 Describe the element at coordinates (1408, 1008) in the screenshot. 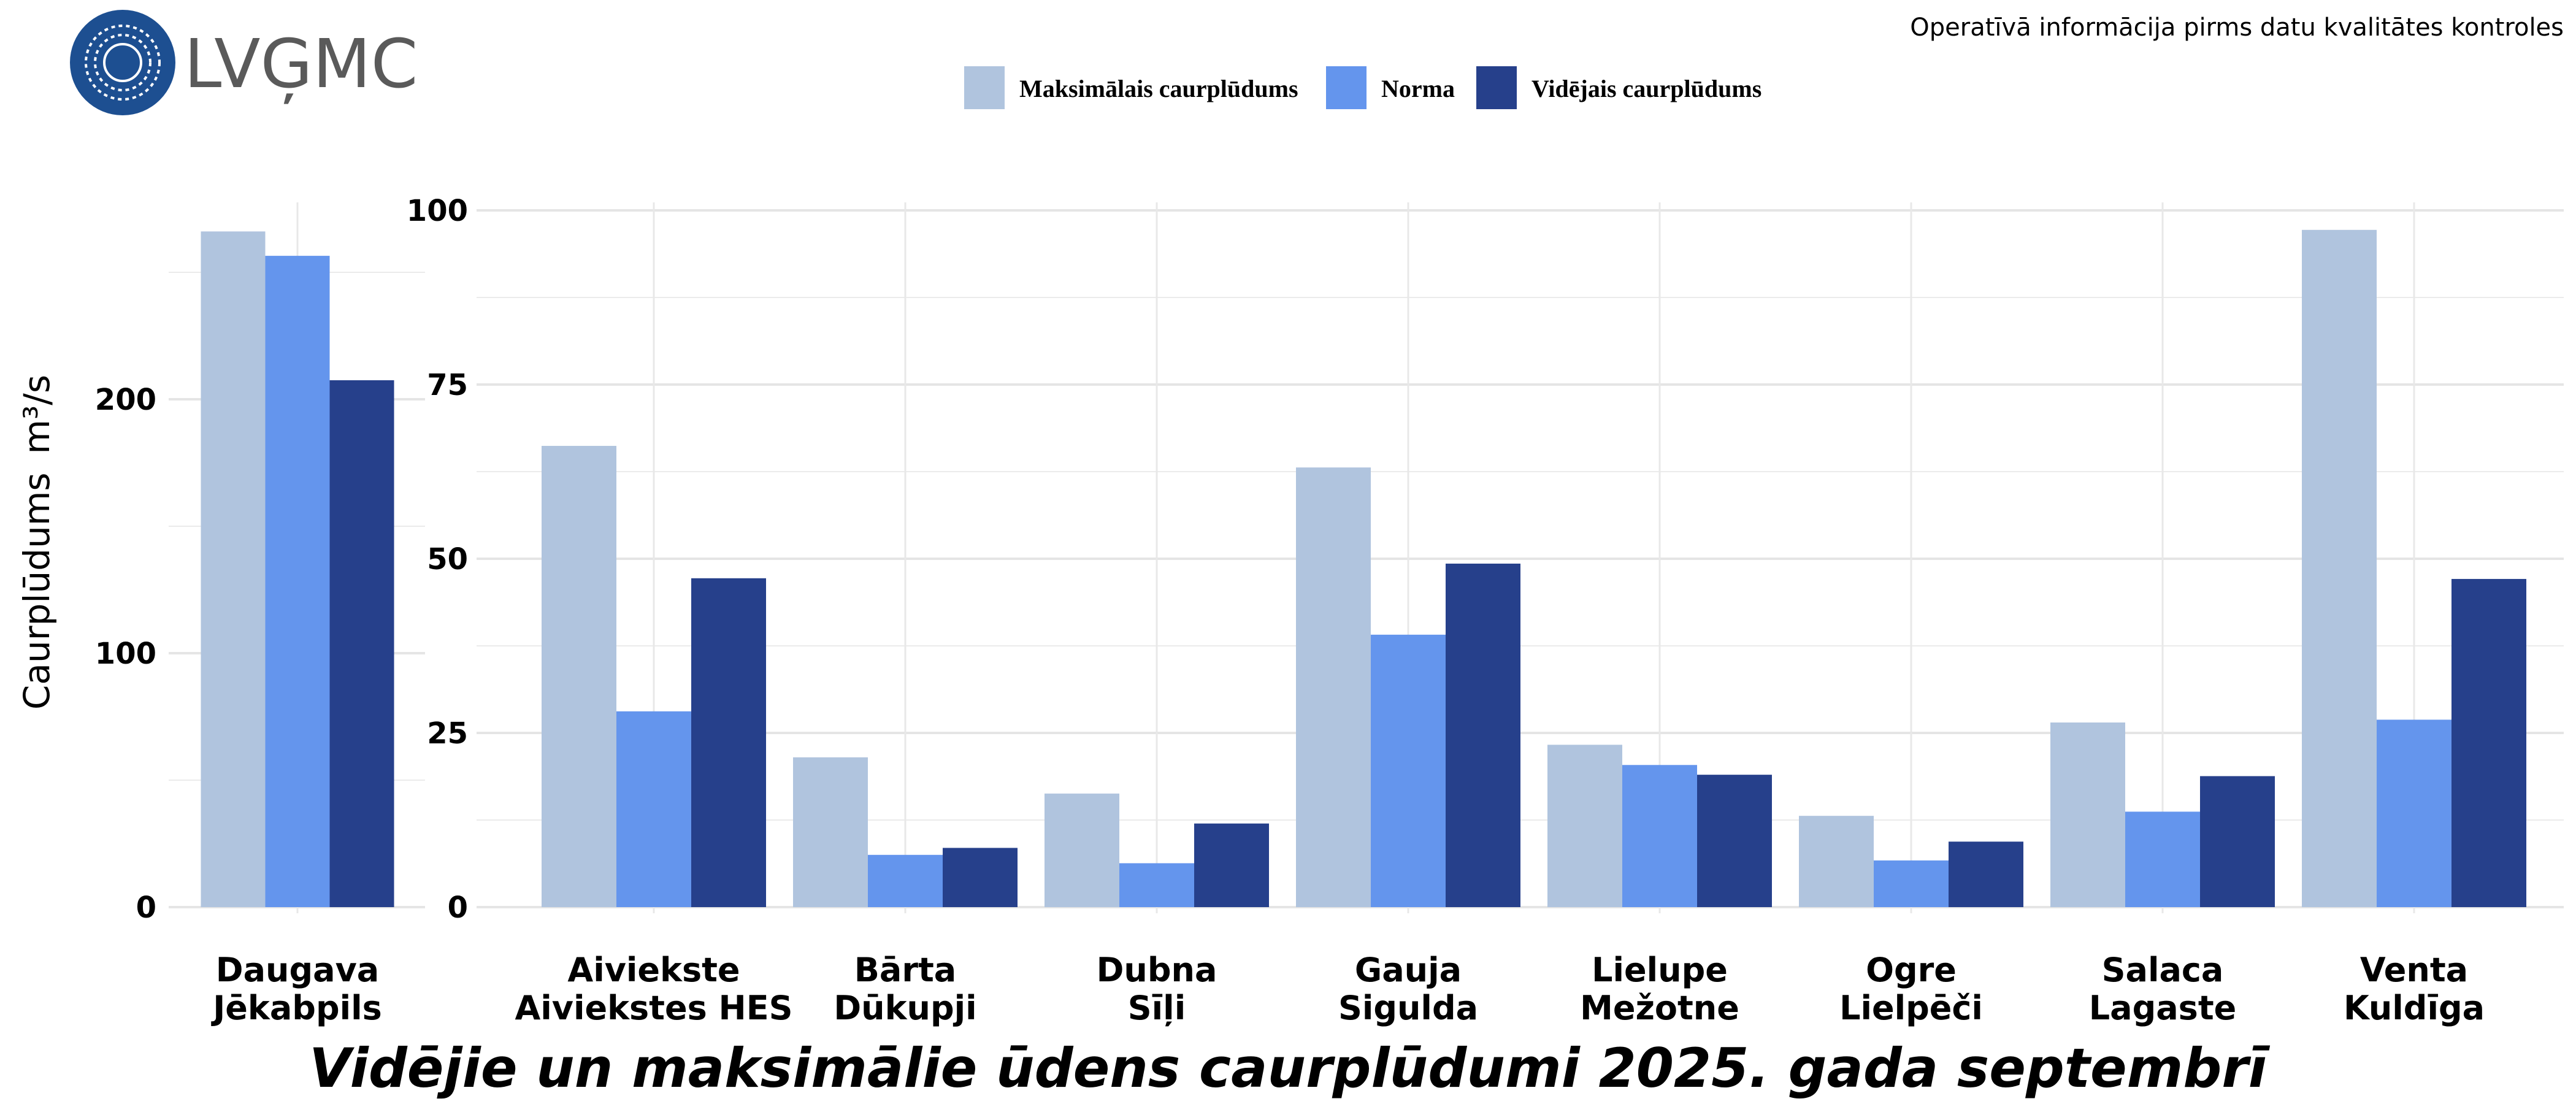

I see `x-category-label: Sigulda` at that location.